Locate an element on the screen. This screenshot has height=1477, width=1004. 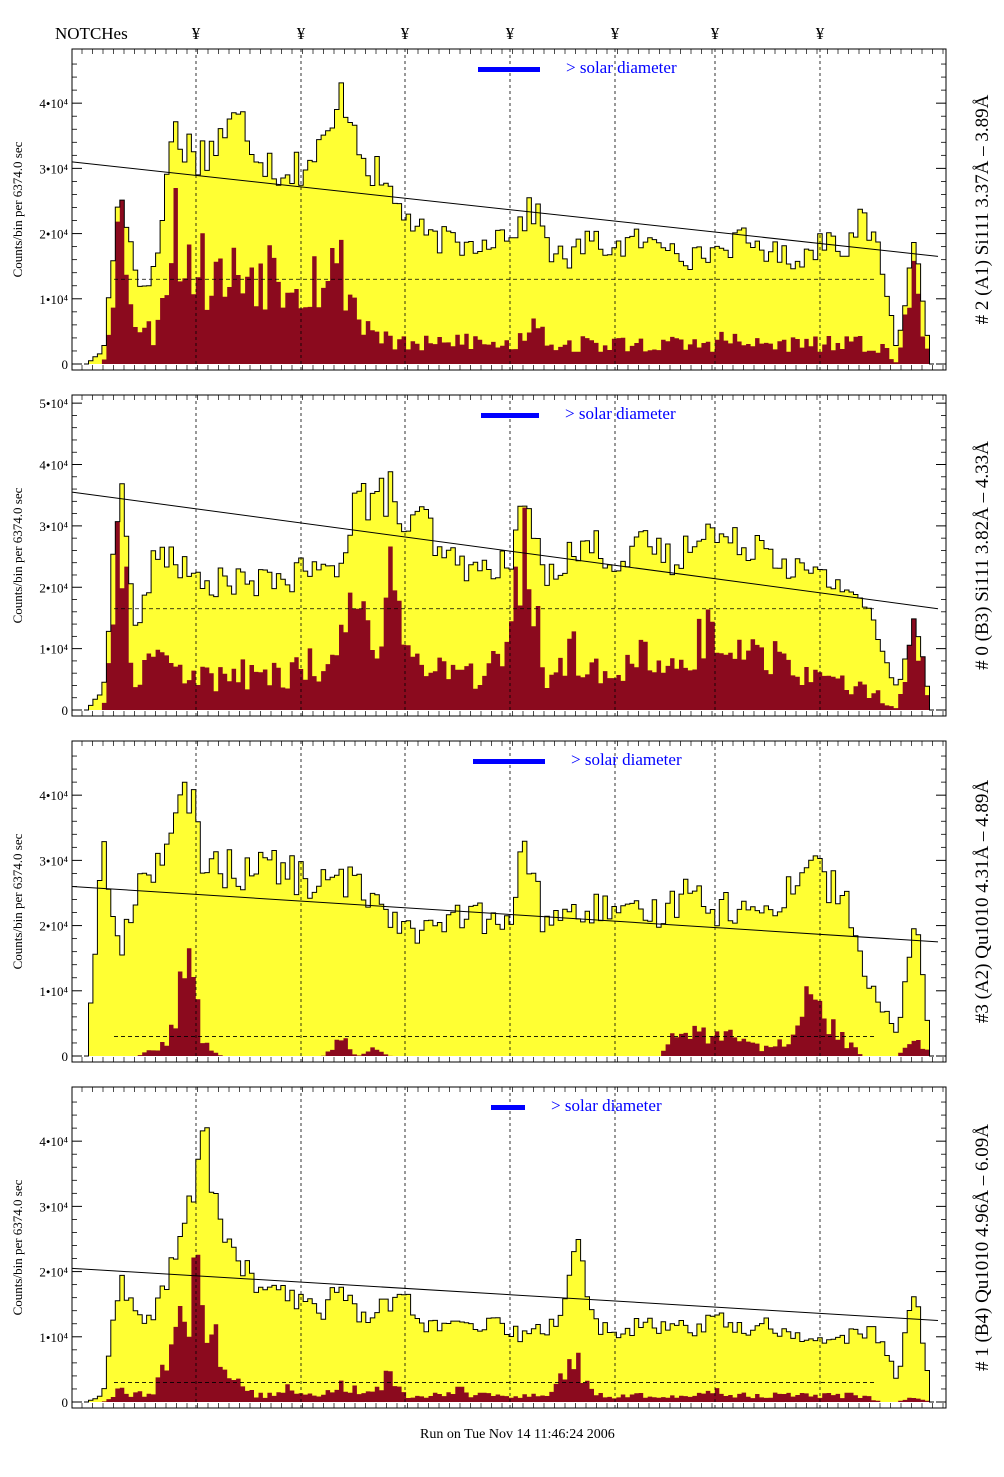
notches-label: NOTCHes is located at coordinates (91, 33).